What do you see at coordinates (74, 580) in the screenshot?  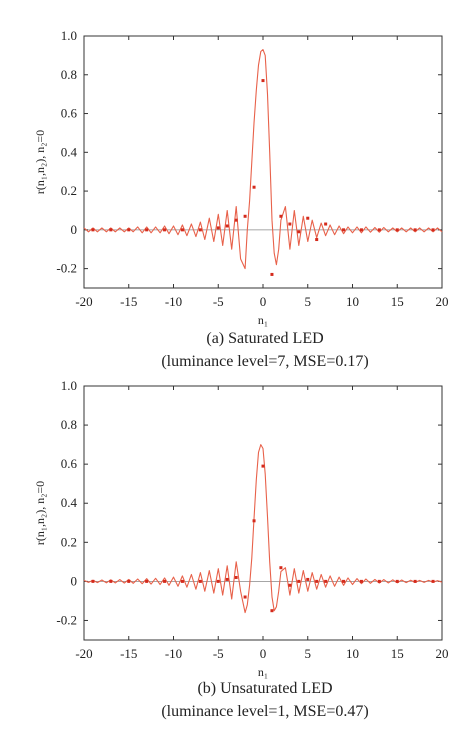 I see `ytick-label-b-1: 0` at bounding box center [74, 580].